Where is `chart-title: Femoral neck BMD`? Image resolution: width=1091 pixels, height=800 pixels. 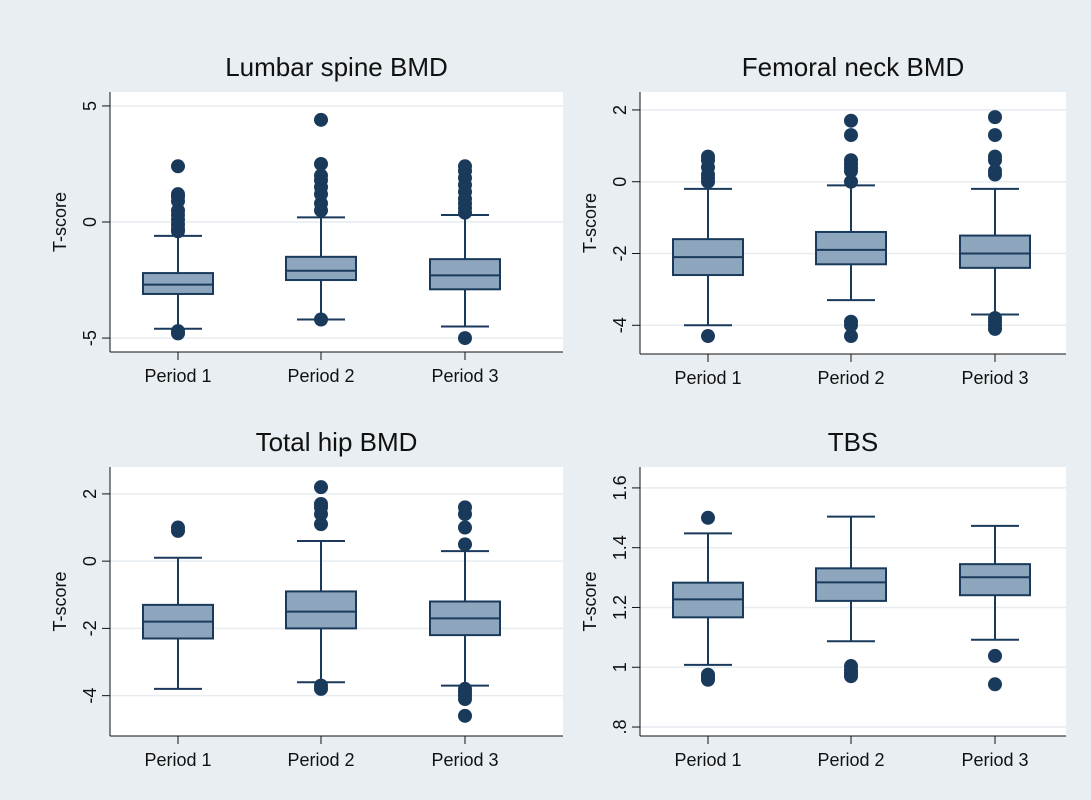 chart-title: Femoral neck BMD is located at coordinates (853, 67).